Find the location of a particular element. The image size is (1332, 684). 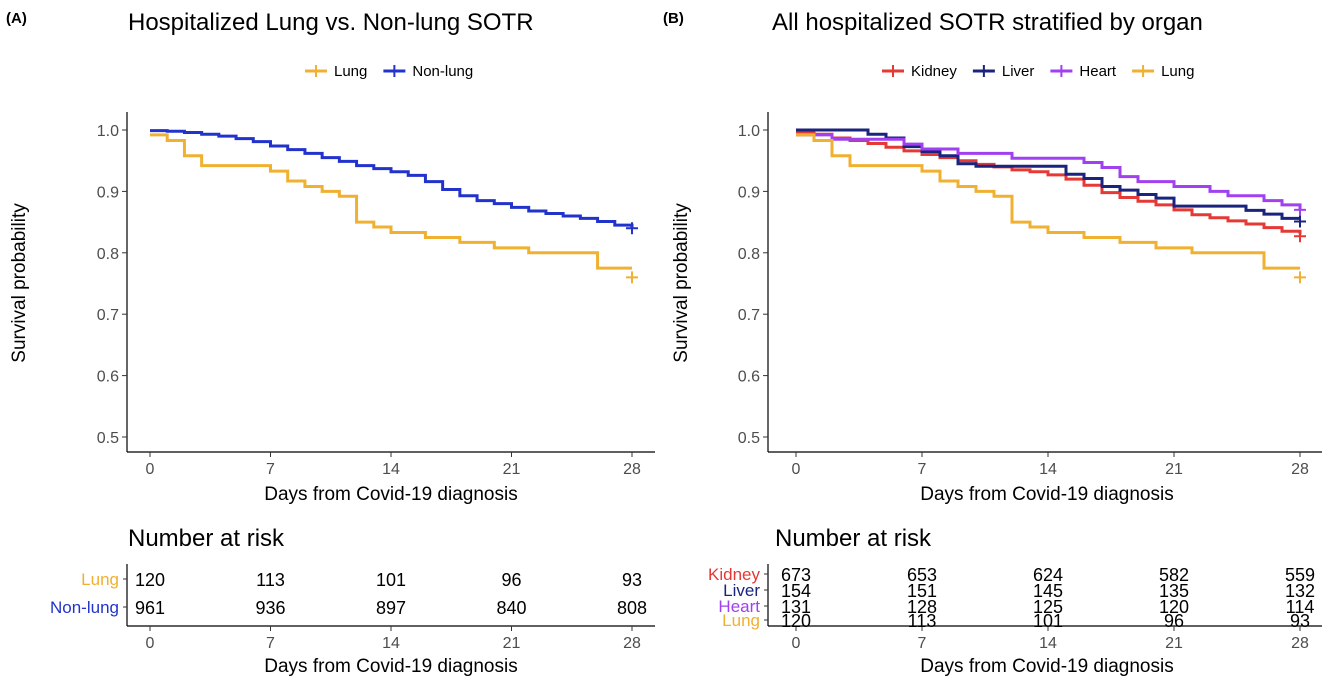

panel-a-risk-x-axis-title: Days from Covid-19 diagnosis is located at coordinates (390, 666).